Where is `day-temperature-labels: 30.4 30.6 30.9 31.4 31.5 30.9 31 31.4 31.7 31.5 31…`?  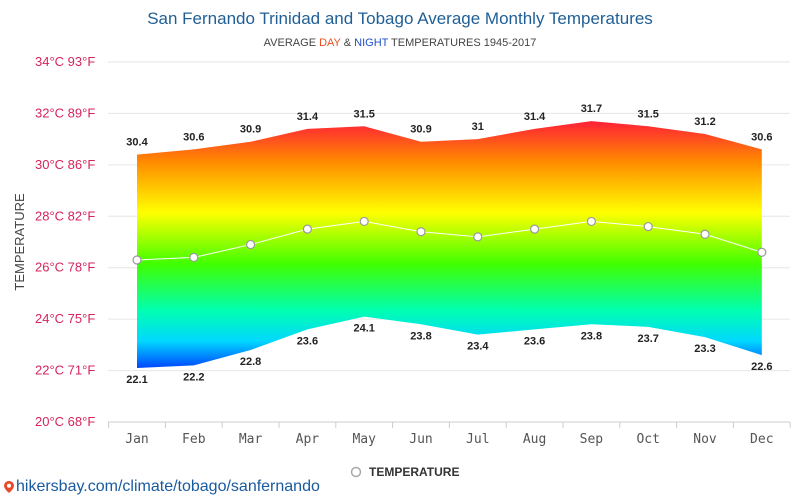 day-temperature-labels: 30.4 30.6 30.9 31.4 31.5 30.9 31 31.4 31.7 31.5 31… is located at coordinates (449, 125).